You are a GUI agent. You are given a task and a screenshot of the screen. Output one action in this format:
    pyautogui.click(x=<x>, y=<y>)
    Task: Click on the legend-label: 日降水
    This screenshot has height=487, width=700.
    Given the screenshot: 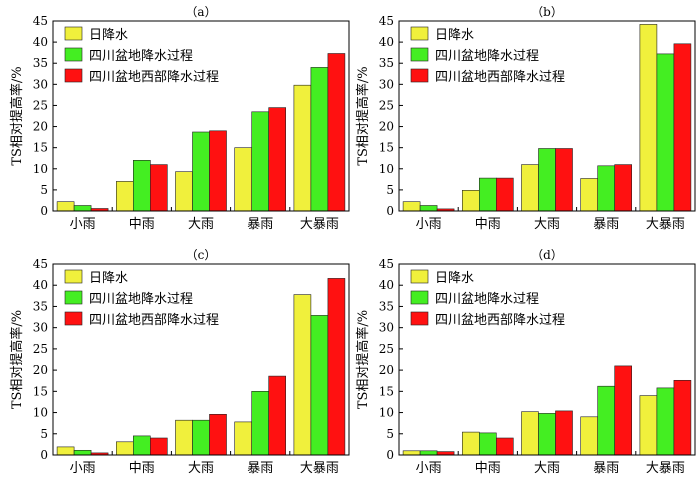 What is the action you would take?
    pyautogui.click(x=454, y=35)
    